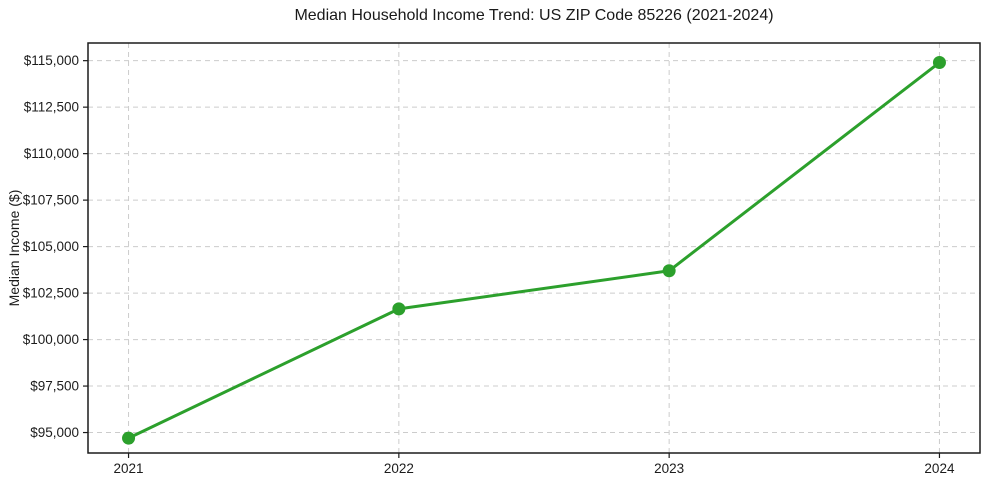 This screenshot has width=989, height=490. Describe the element at coordinates (51, 293) in the screenshot. I see `y-tick-label: $102,500` at that location.